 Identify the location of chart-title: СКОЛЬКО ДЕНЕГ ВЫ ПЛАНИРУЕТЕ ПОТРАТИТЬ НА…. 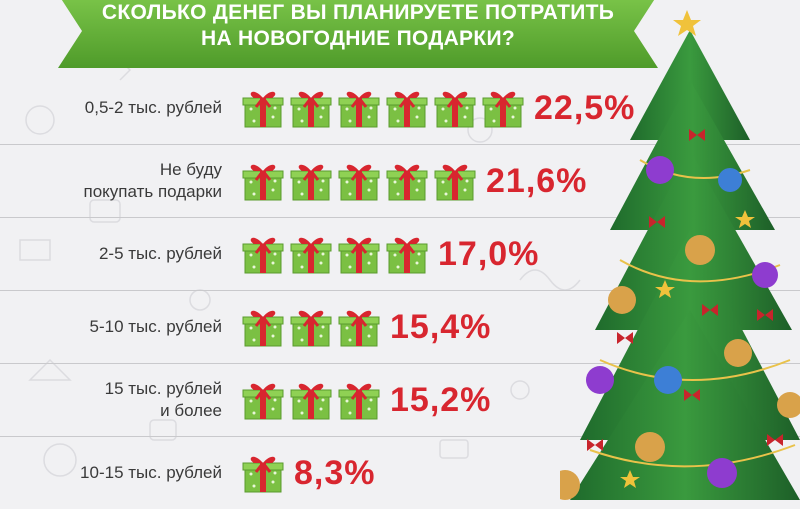
(358, 26).